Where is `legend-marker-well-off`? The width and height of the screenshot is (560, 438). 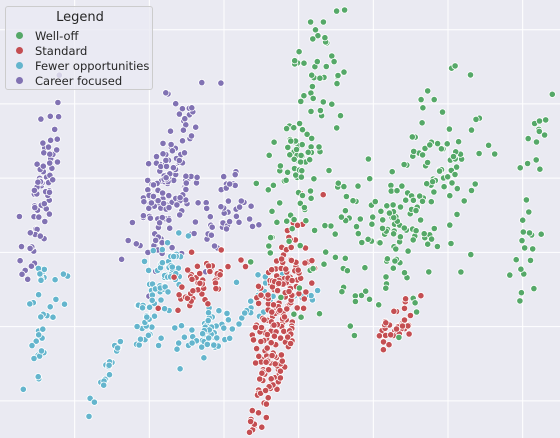 legend-marker-well-off is located at coordinates (19, 35).